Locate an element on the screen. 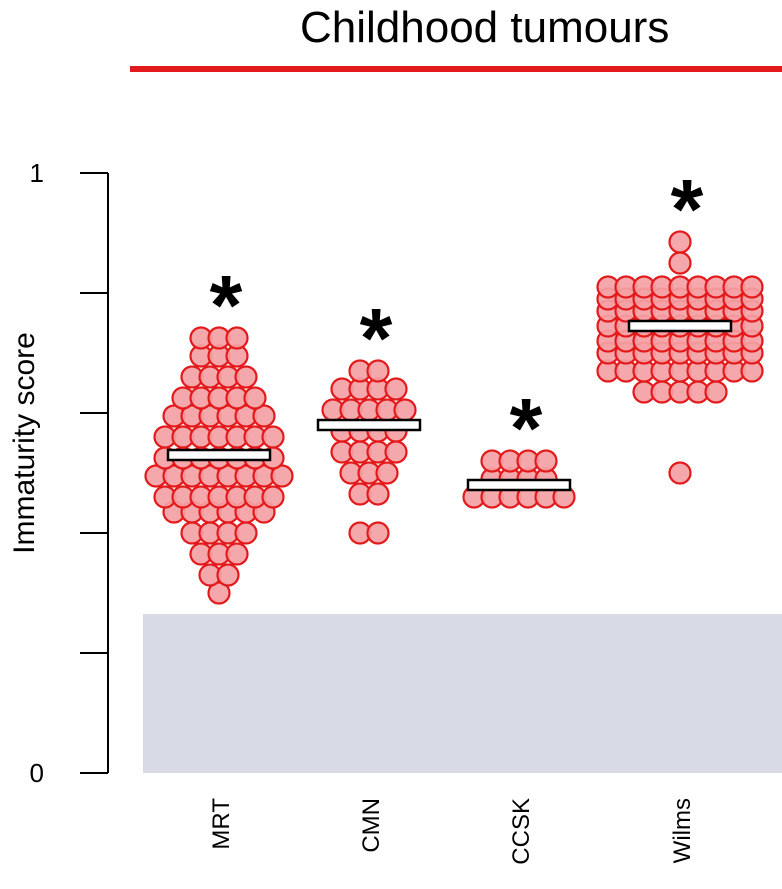  y-tick-label: 1 is located at coordinates (37, 173).